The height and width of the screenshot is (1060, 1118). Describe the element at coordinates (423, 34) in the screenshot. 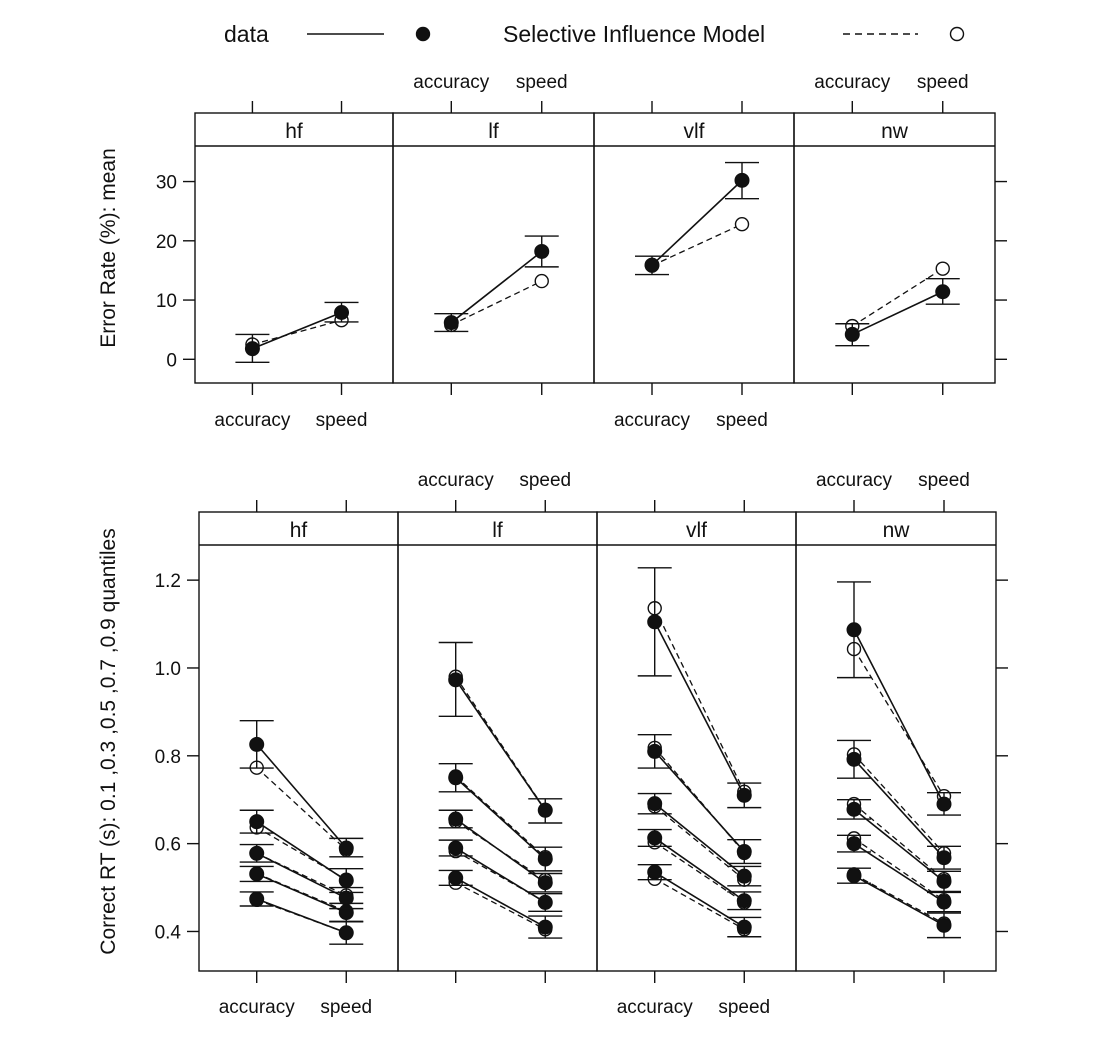

I see `legend-data-marker` at that location.